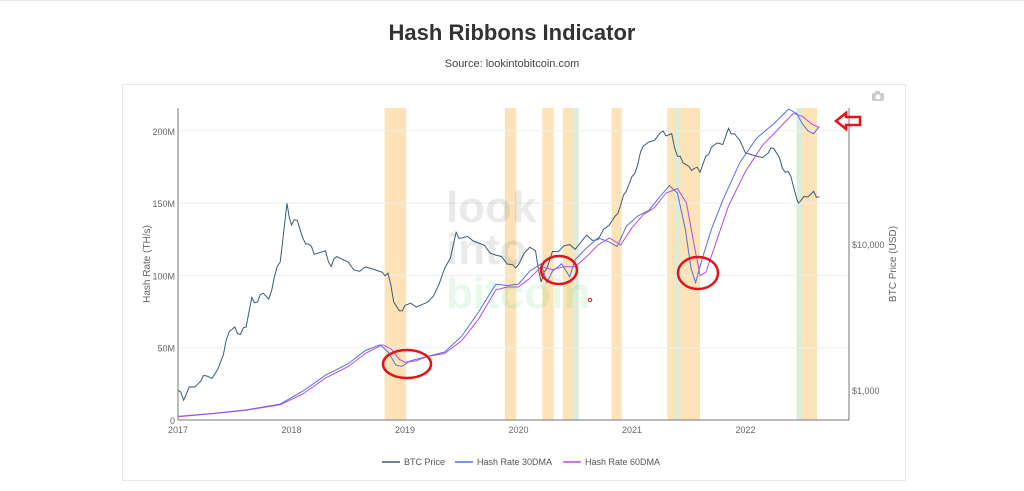 Image resolution: width=1024 pixels, height=491 pixels. Describe the element at coordinates (866, 391) in the screenshot. I see `y2-tick-label: $1,000` at that location.